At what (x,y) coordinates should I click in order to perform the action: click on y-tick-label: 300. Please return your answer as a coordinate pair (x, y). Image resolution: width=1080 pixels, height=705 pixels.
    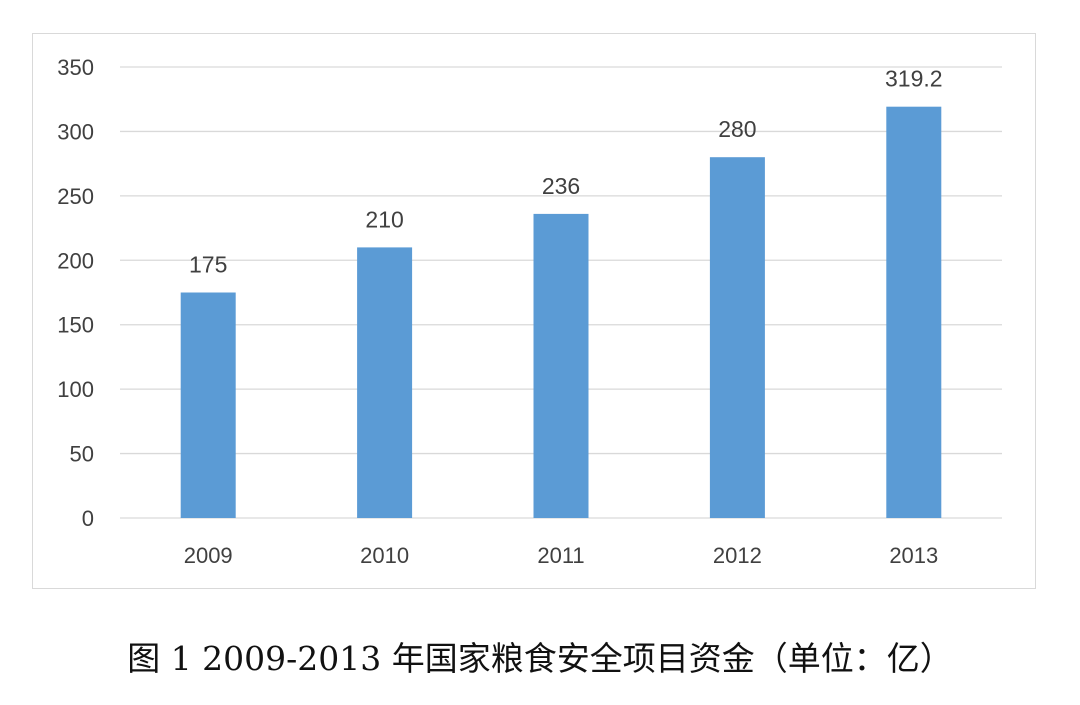
    Looking at the image, I should click on (75, 131).